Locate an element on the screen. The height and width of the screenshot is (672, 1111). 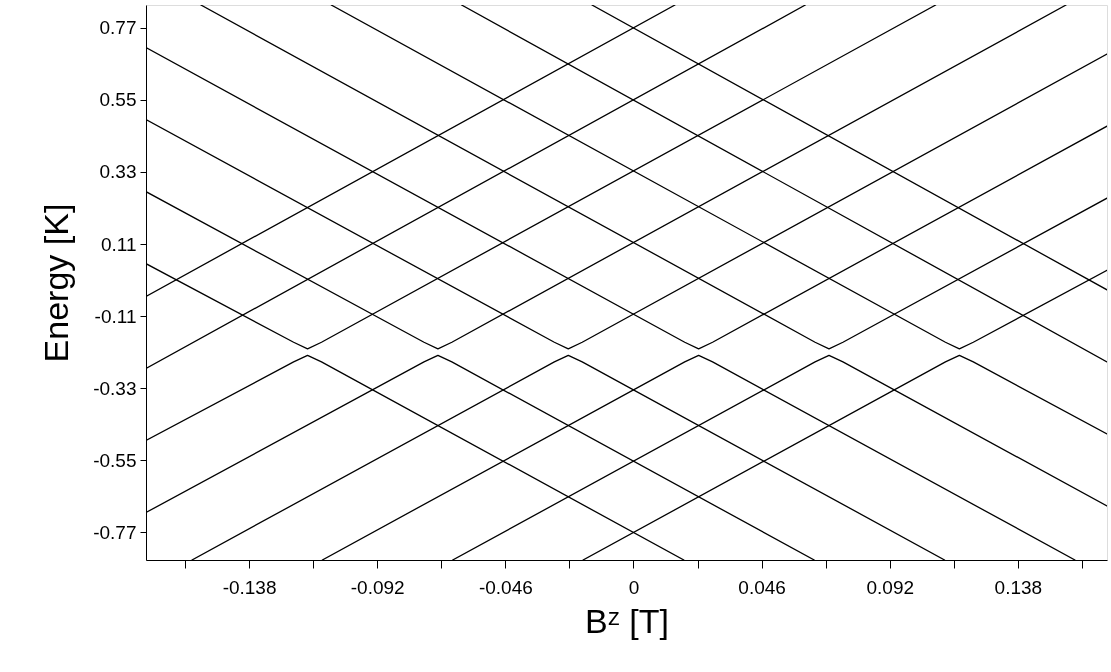
x-tick-label: -0.092 is located at coordinates (377, 587).